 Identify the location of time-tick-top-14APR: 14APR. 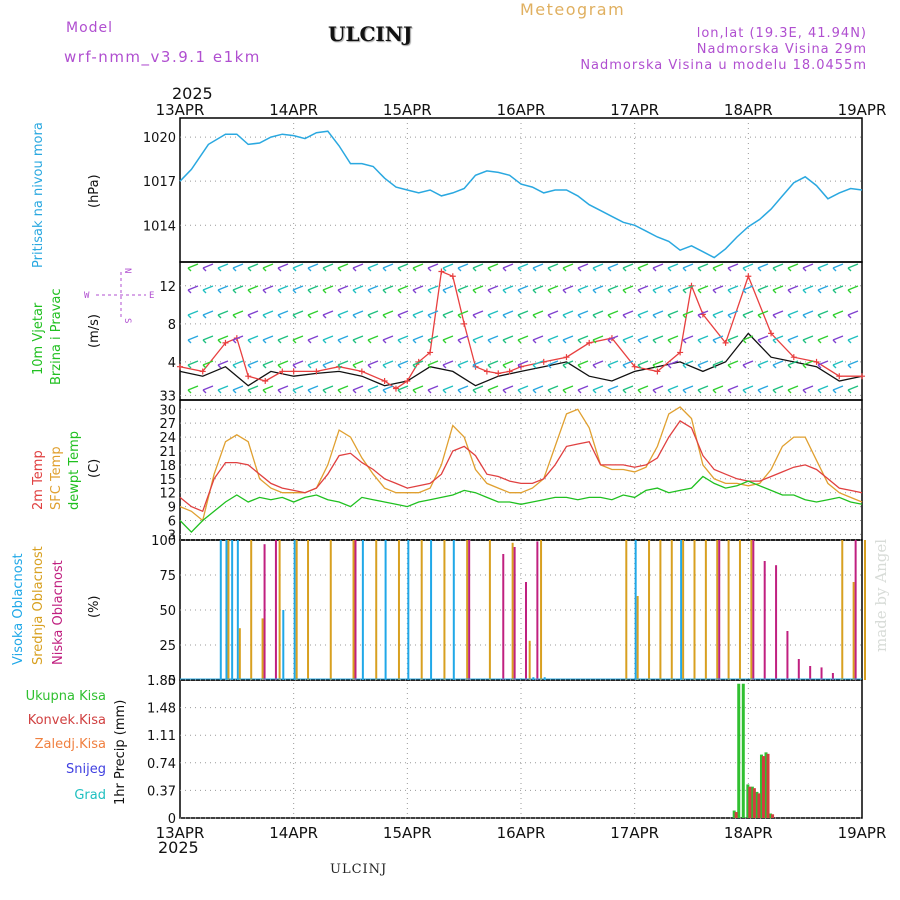
(293, 110).